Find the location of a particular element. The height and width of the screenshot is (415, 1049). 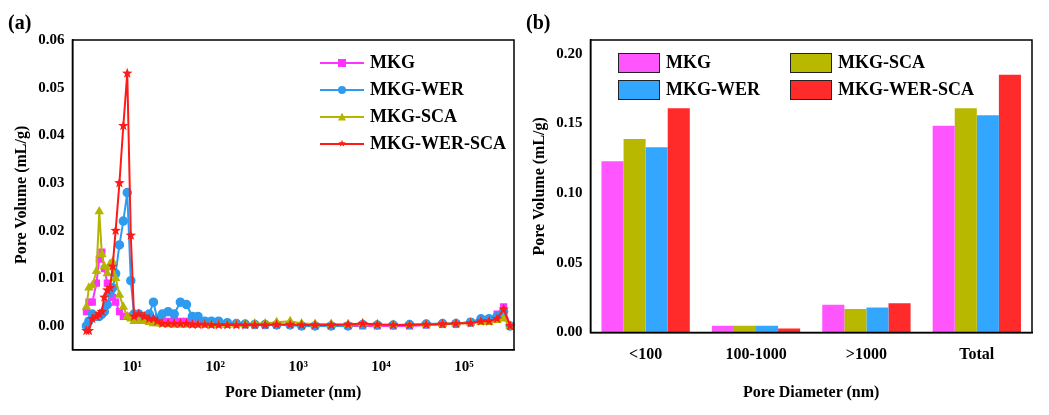

y-tick-label: 0.01 is located at coordinates (51, 277).